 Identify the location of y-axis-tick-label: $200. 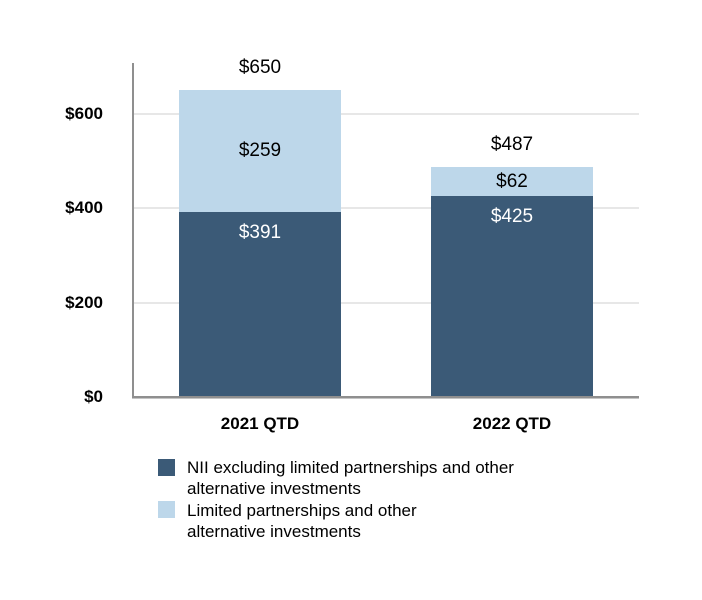
(84, 302).